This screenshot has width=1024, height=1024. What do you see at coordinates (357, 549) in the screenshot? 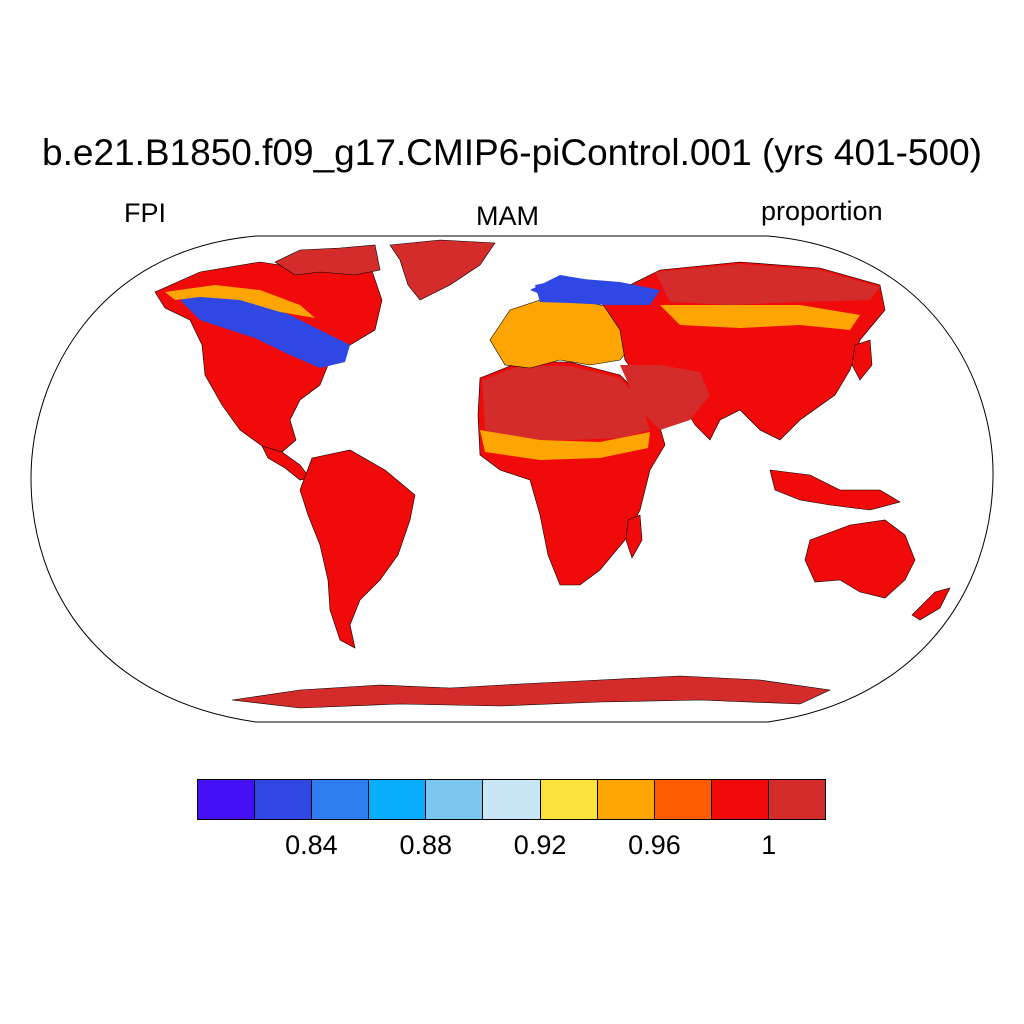
I see `south-america` at bounding box center [357, 549].